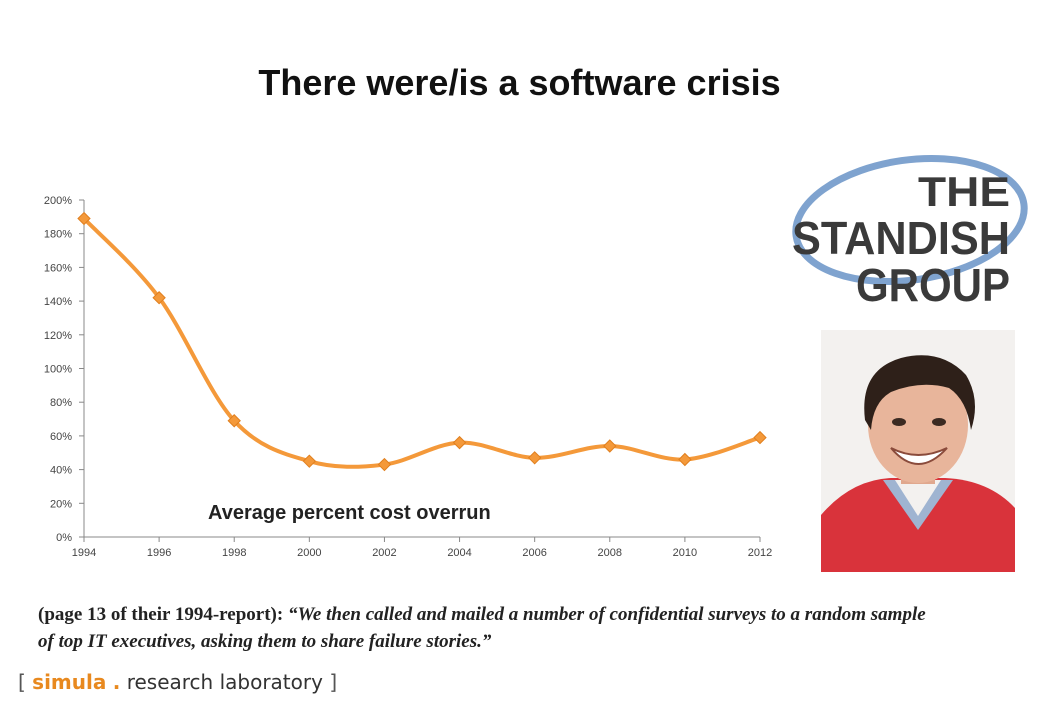 This screenshot has width=1039, height=720. What do you see at coordinates (964, 191) in the screenshot?
I see `logo-line-the: THE` at bounding box center [964, 191].